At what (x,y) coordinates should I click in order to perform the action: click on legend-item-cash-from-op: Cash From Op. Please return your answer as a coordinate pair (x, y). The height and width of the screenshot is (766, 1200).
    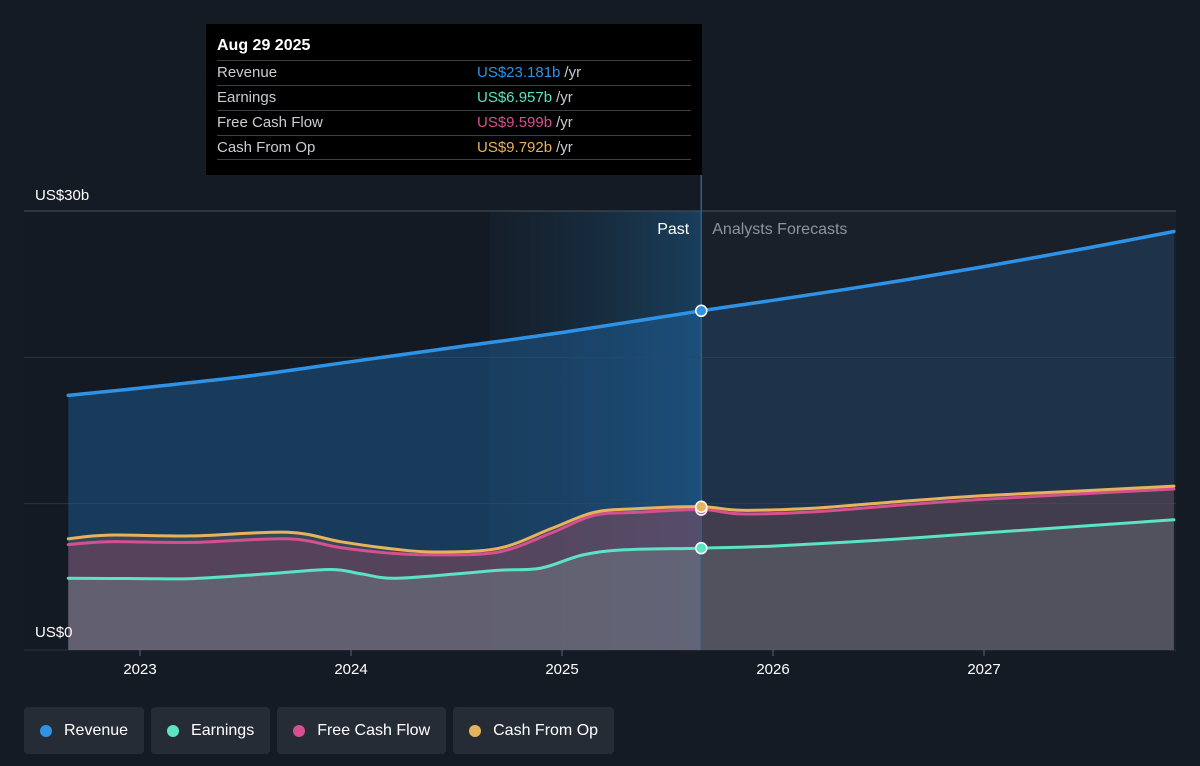
    Looking at the image, I should click on (534, 730).